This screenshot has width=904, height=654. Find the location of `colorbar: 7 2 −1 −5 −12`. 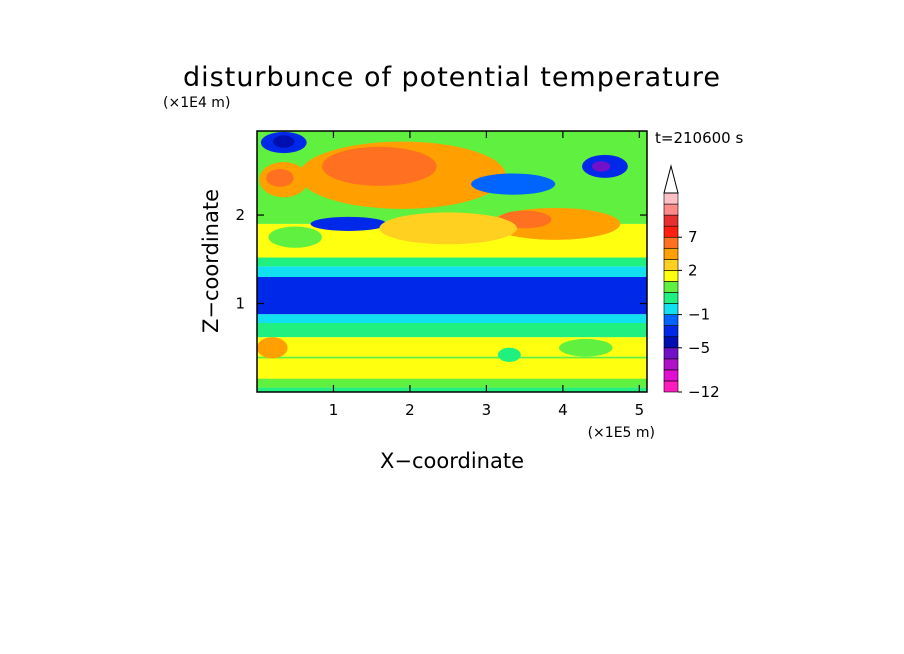

colorbar: 7 2 −1 −5 −12 is located at coordinates (691, 282).